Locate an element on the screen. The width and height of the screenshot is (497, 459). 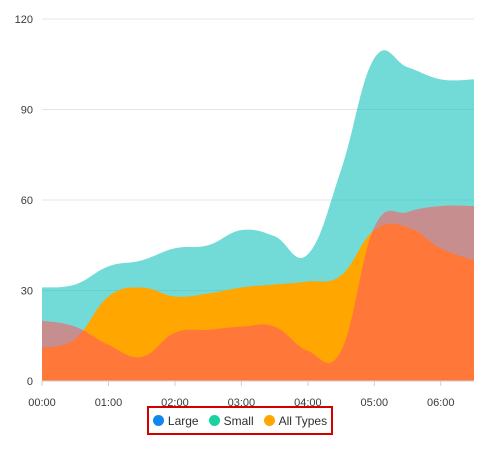
x-tick-label-00:00: 00:00 is located at coordinates (42, 403).